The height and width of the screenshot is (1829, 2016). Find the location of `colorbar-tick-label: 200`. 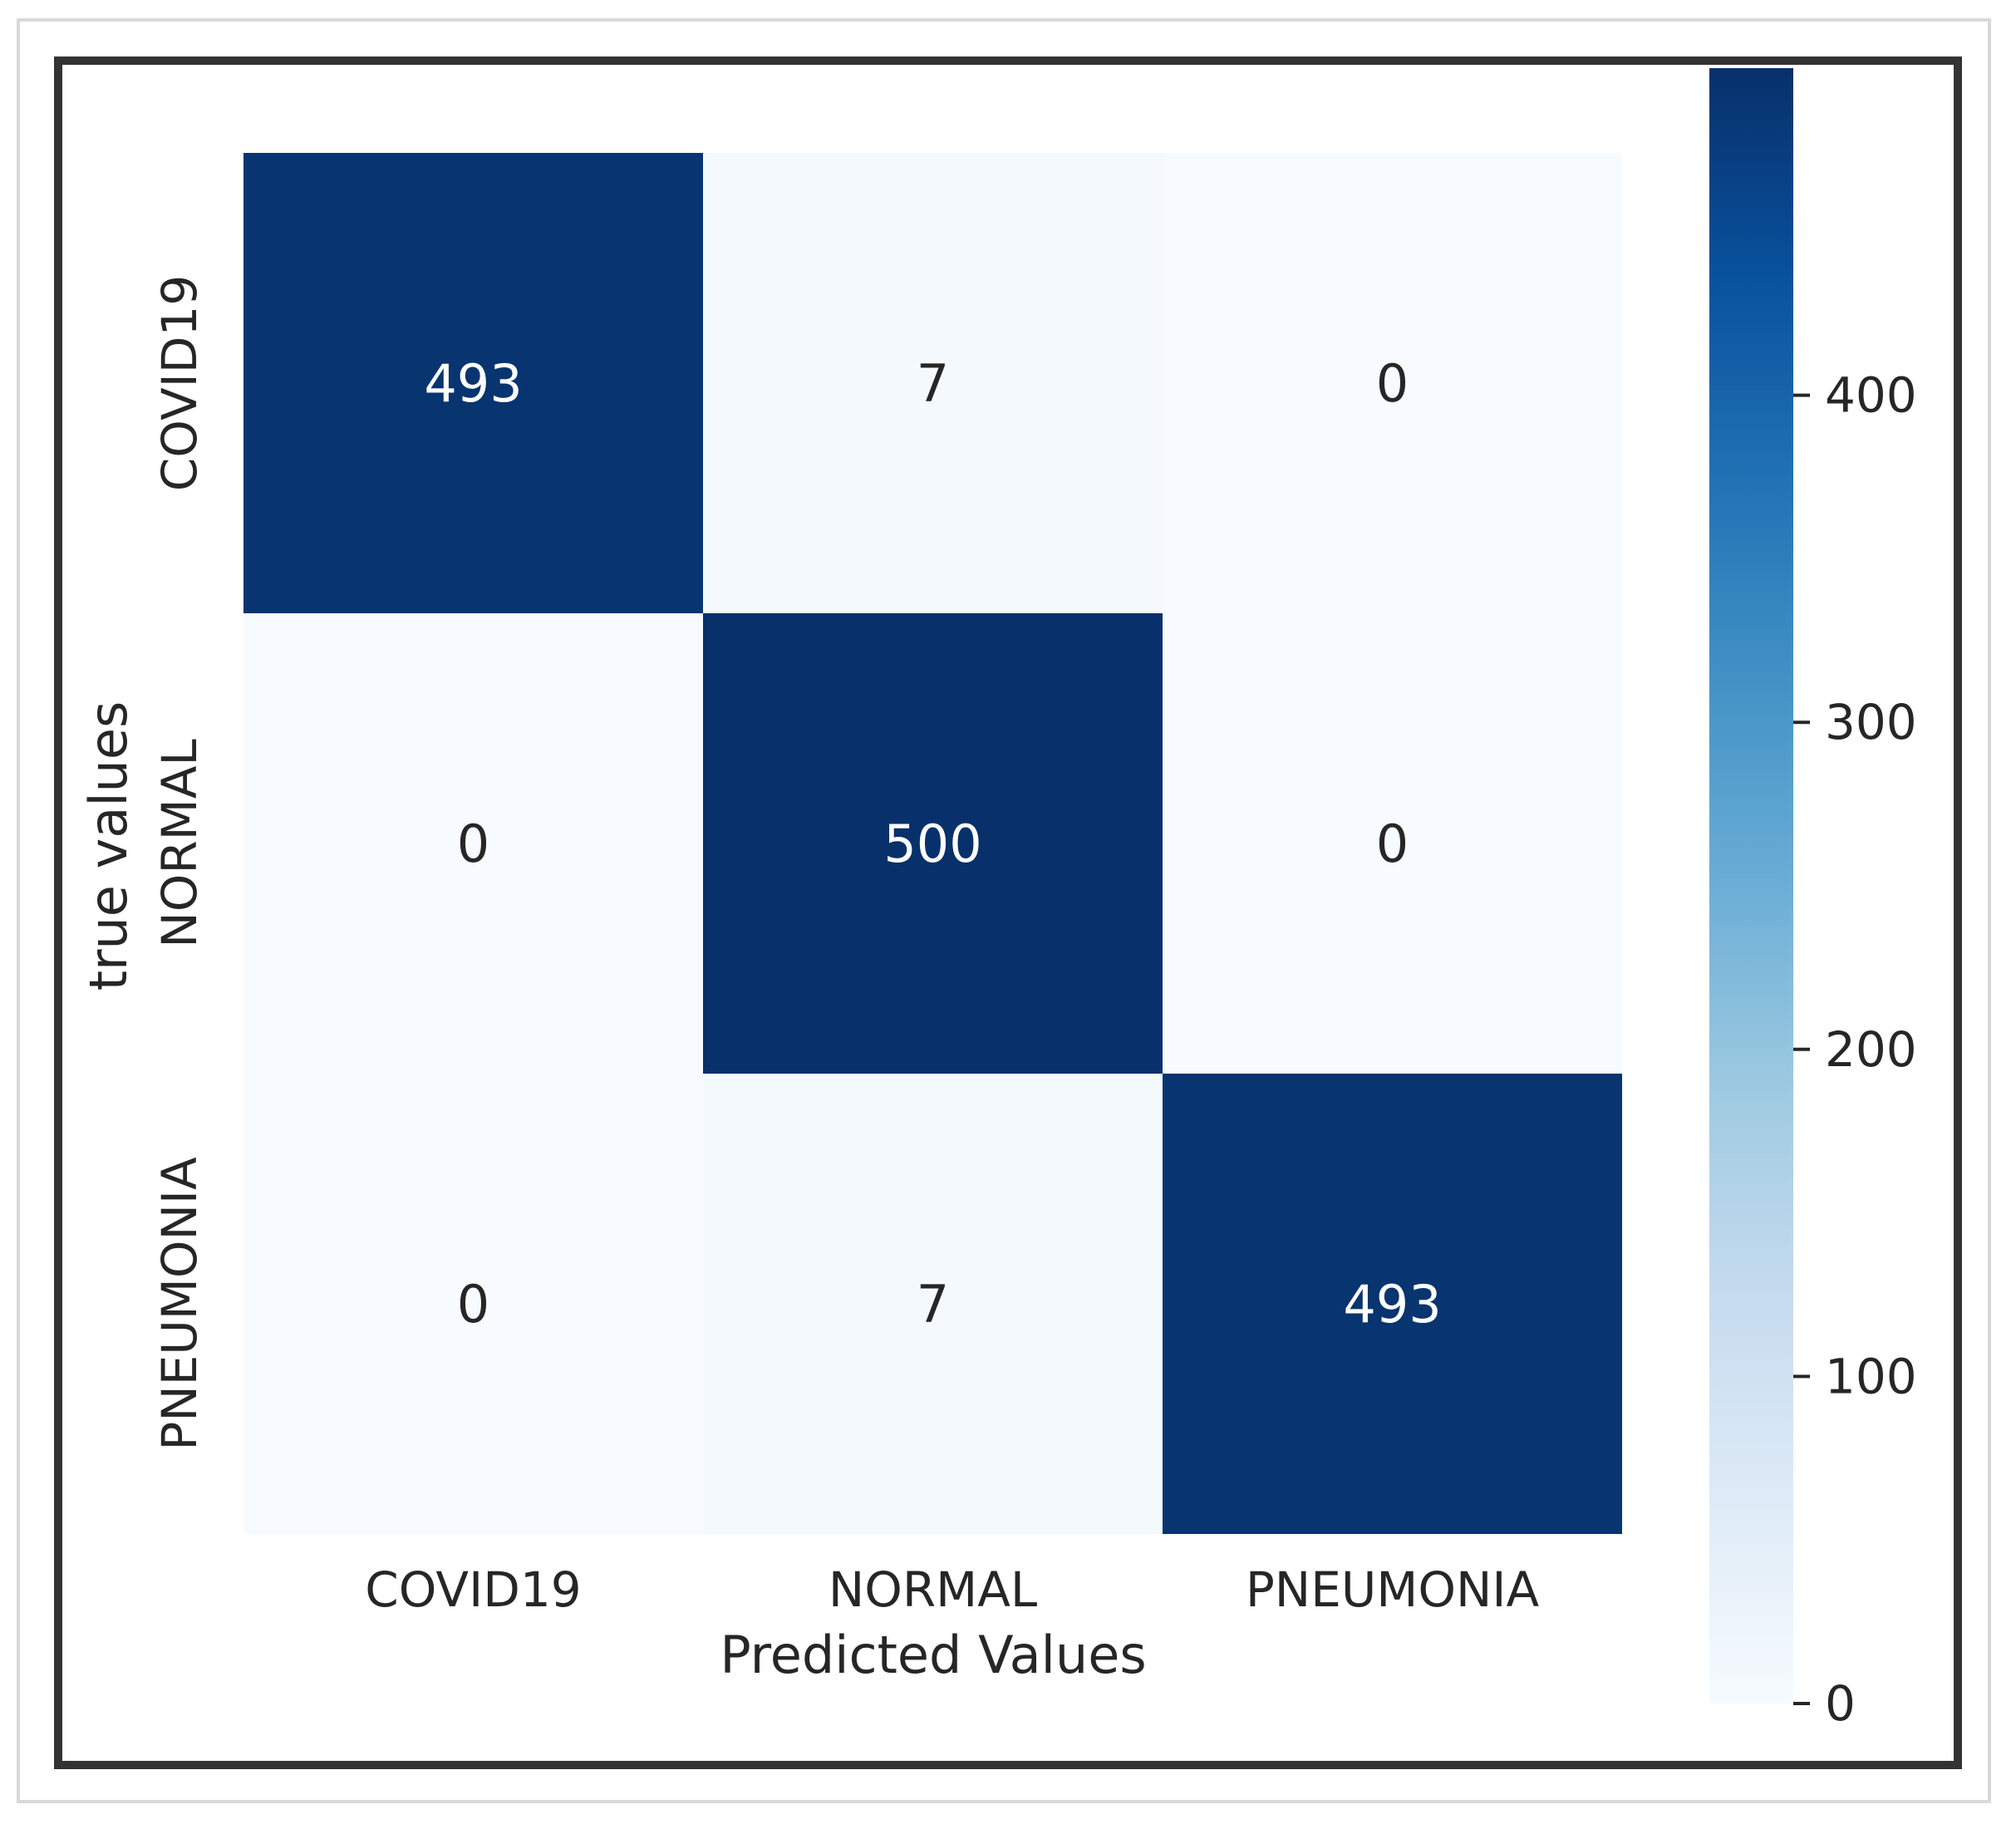

colorbar-tick-label: 200 is located at coordinates (1871, 1049).